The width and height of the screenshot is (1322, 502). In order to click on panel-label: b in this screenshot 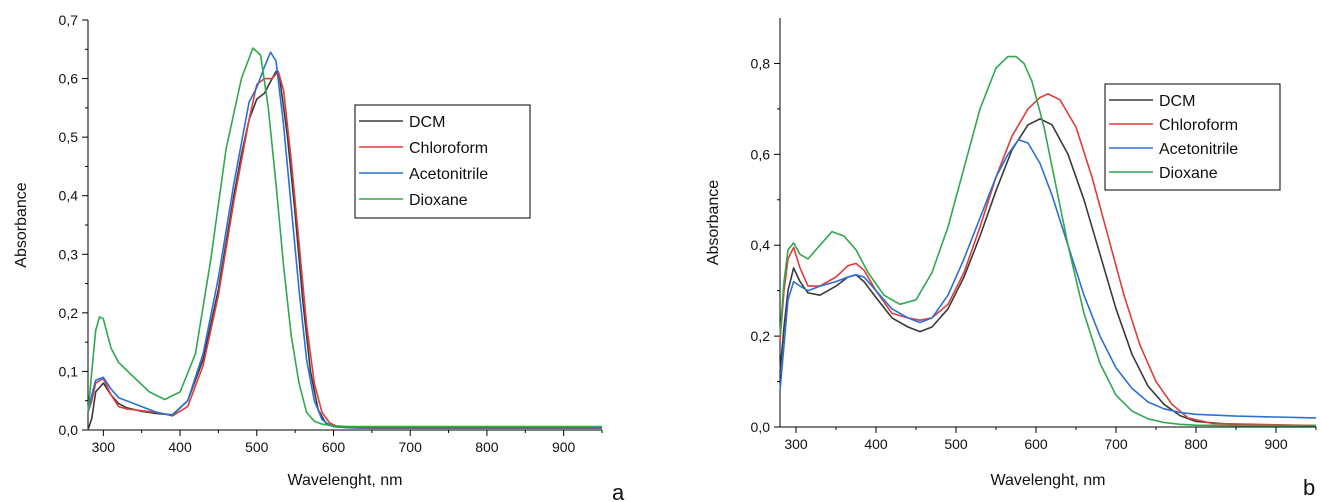, I will do `click(1309, 487)`.